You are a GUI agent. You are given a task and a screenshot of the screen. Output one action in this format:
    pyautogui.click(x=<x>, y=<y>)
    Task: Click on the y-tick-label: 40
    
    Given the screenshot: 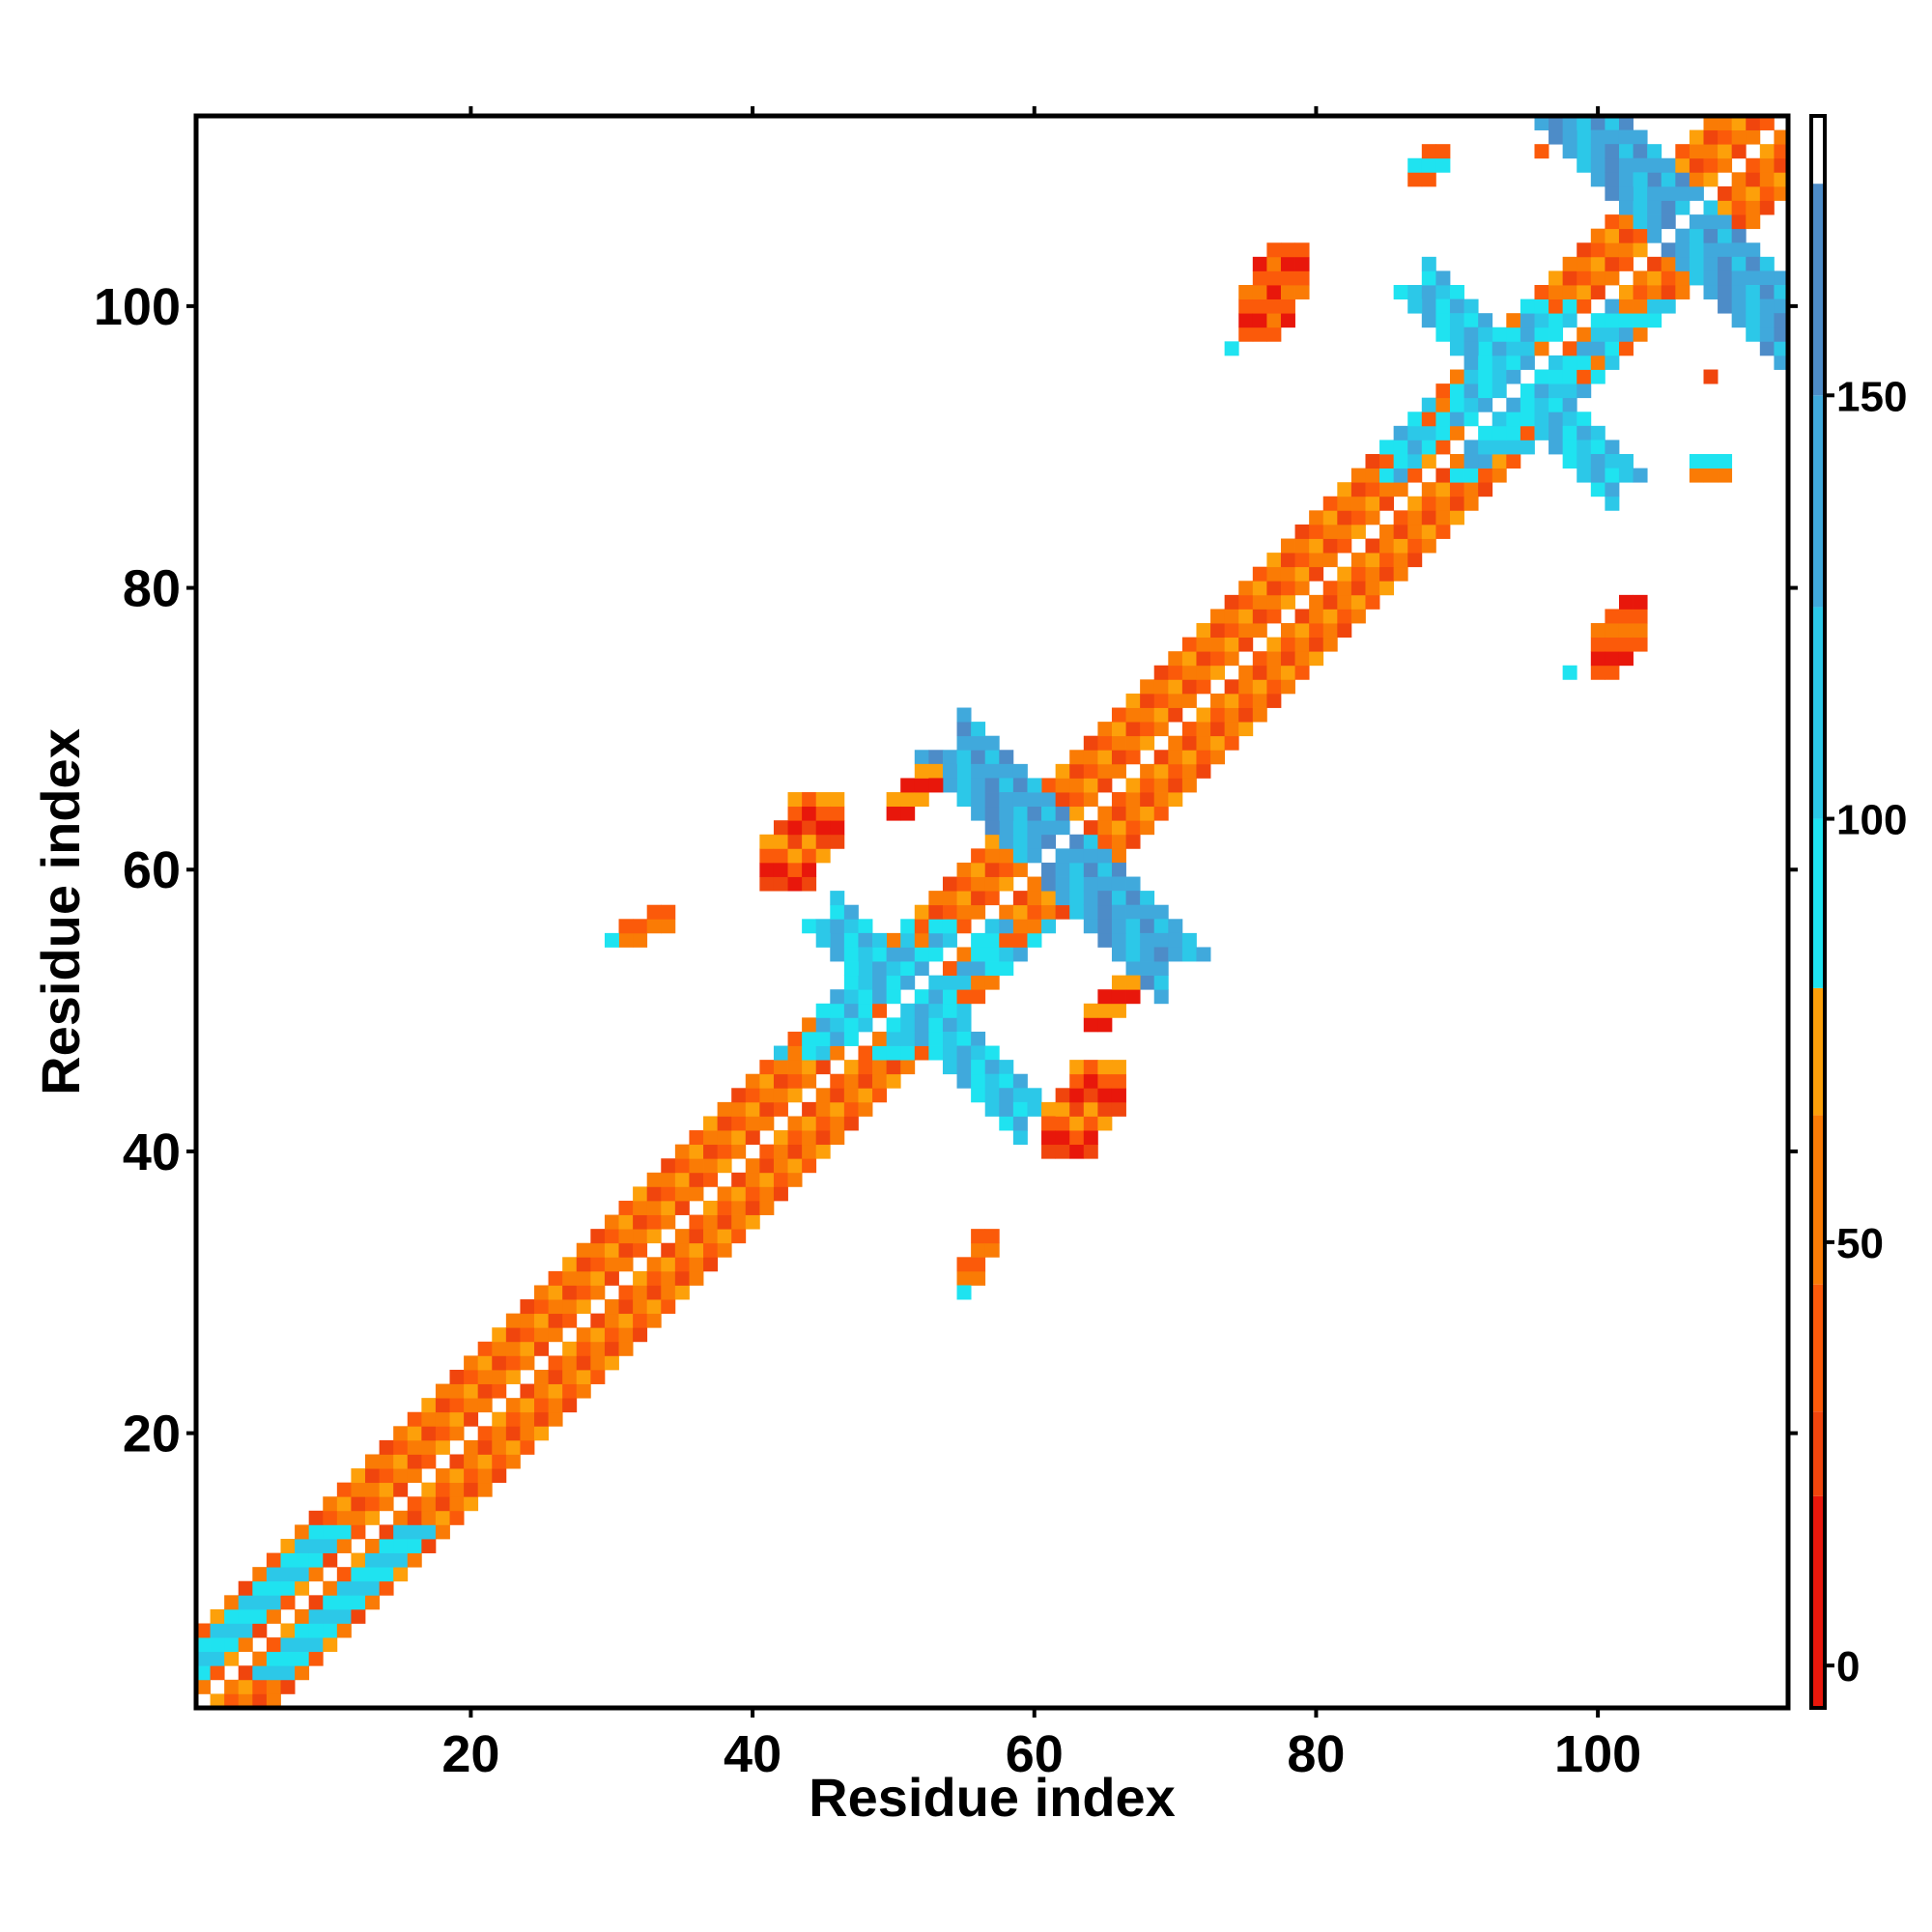 What is the action you would take?
    pyautogui.click(x=152, y=1152)
    